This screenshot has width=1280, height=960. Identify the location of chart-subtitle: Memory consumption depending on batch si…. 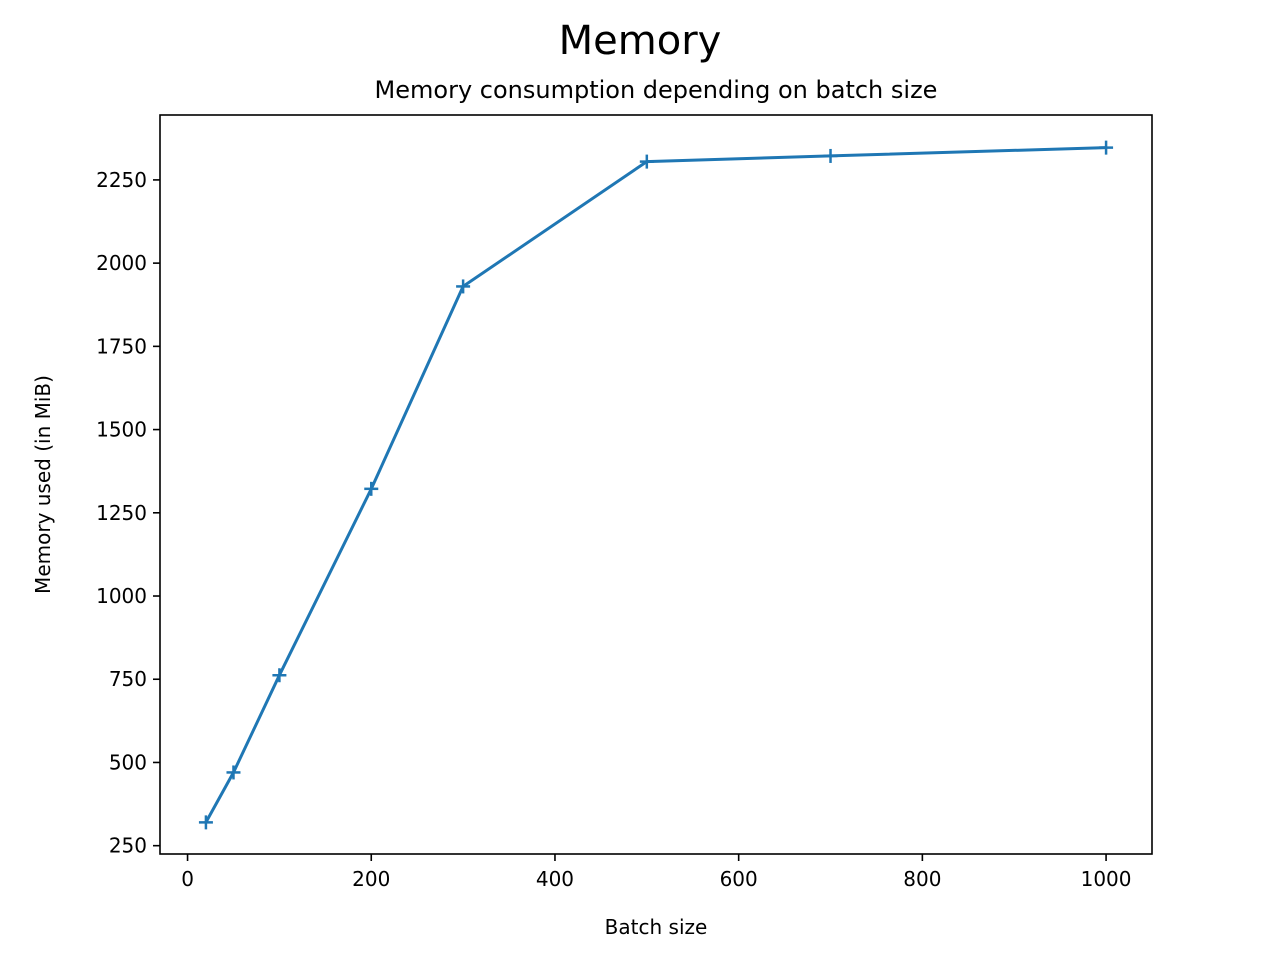
(656, 90).